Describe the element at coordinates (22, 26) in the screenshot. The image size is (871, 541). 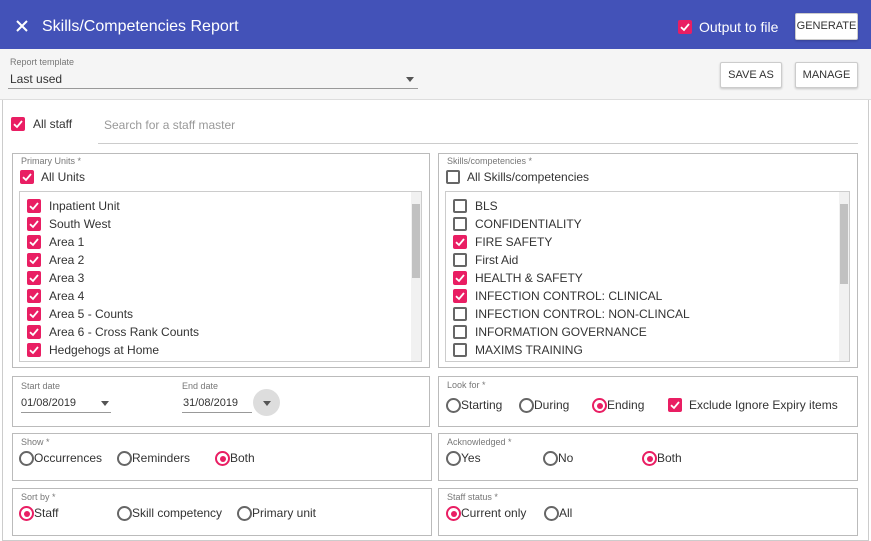
I see `close-button` at that location.